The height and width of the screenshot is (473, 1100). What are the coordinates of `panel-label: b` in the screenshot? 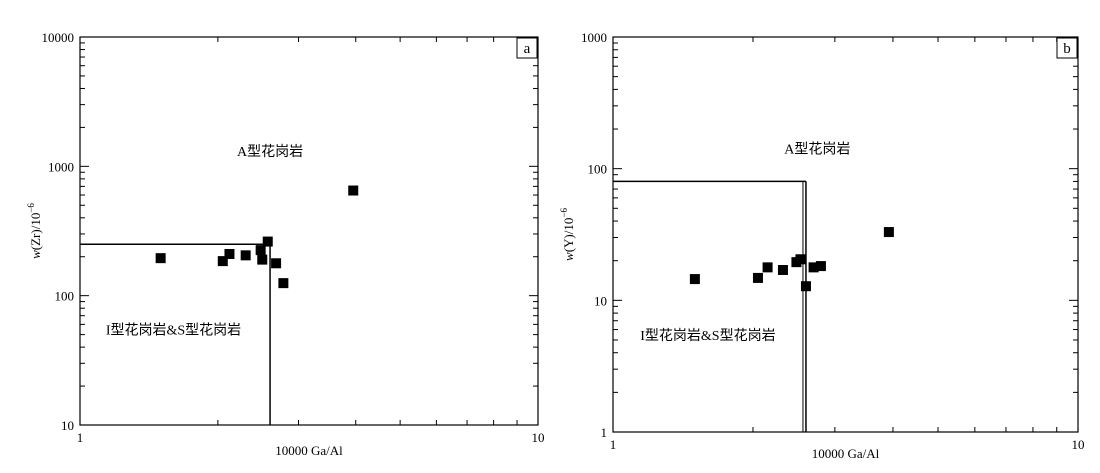 It's located at (1067, 49).